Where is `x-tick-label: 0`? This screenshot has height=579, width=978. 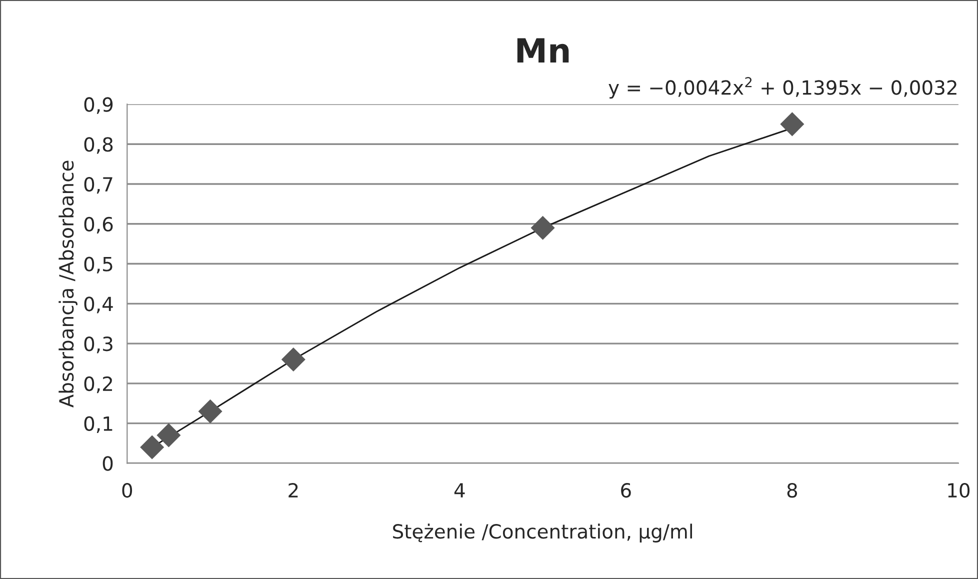
x-tick-label: 0 is located at coordinates (127, 490).